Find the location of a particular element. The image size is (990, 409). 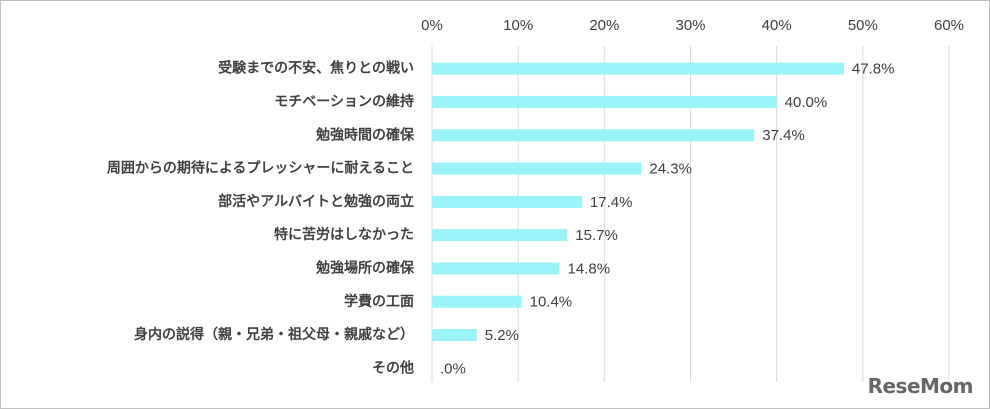

data-label: 40.0% is located at coordinates (806, 102).